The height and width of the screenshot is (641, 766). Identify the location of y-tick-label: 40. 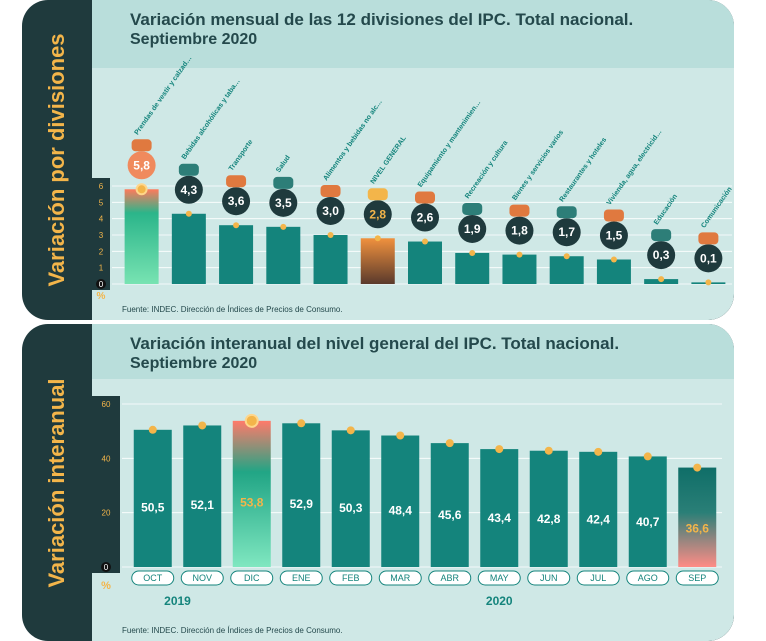
(106, 458).